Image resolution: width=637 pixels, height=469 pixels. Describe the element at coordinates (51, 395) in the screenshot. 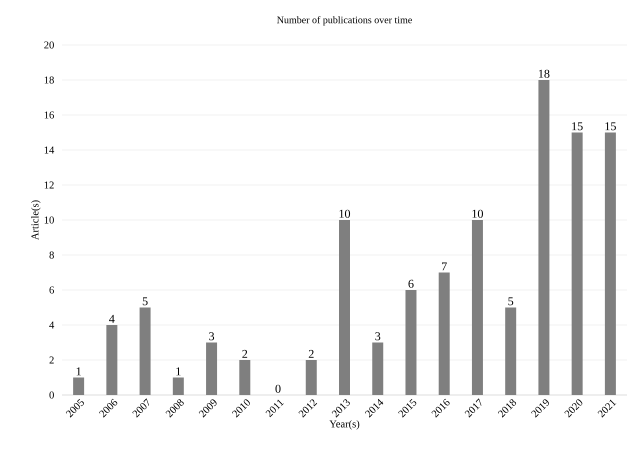

I see `y-tick-label: 0` at that location.